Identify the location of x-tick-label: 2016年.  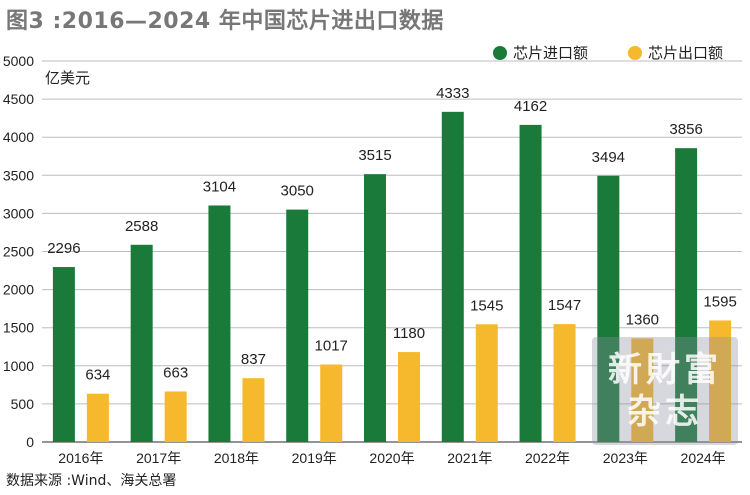
(80, 458).